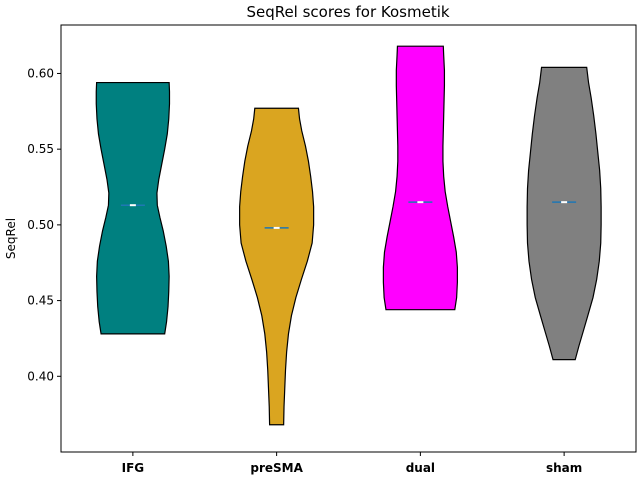  I want to click on x-tick-label-dual: dual, so click(420, 468).